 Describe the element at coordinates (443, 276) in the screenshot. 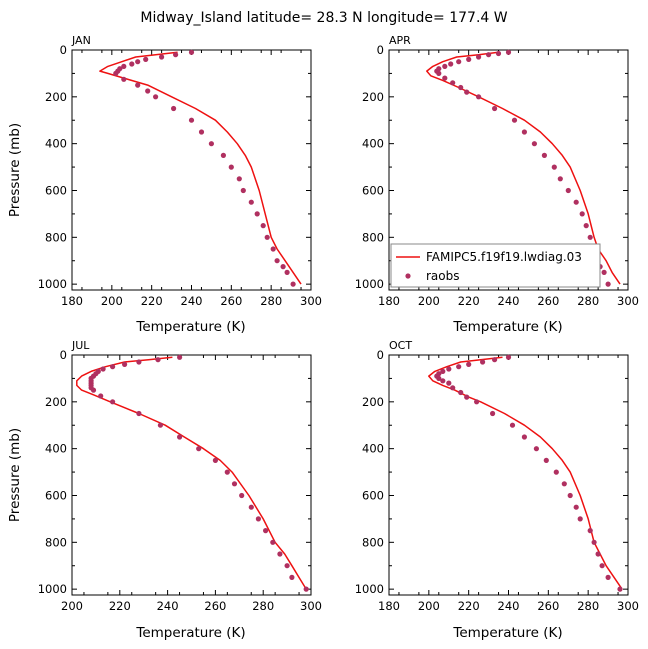

I see `legend-obs-label: raobs` at that location.